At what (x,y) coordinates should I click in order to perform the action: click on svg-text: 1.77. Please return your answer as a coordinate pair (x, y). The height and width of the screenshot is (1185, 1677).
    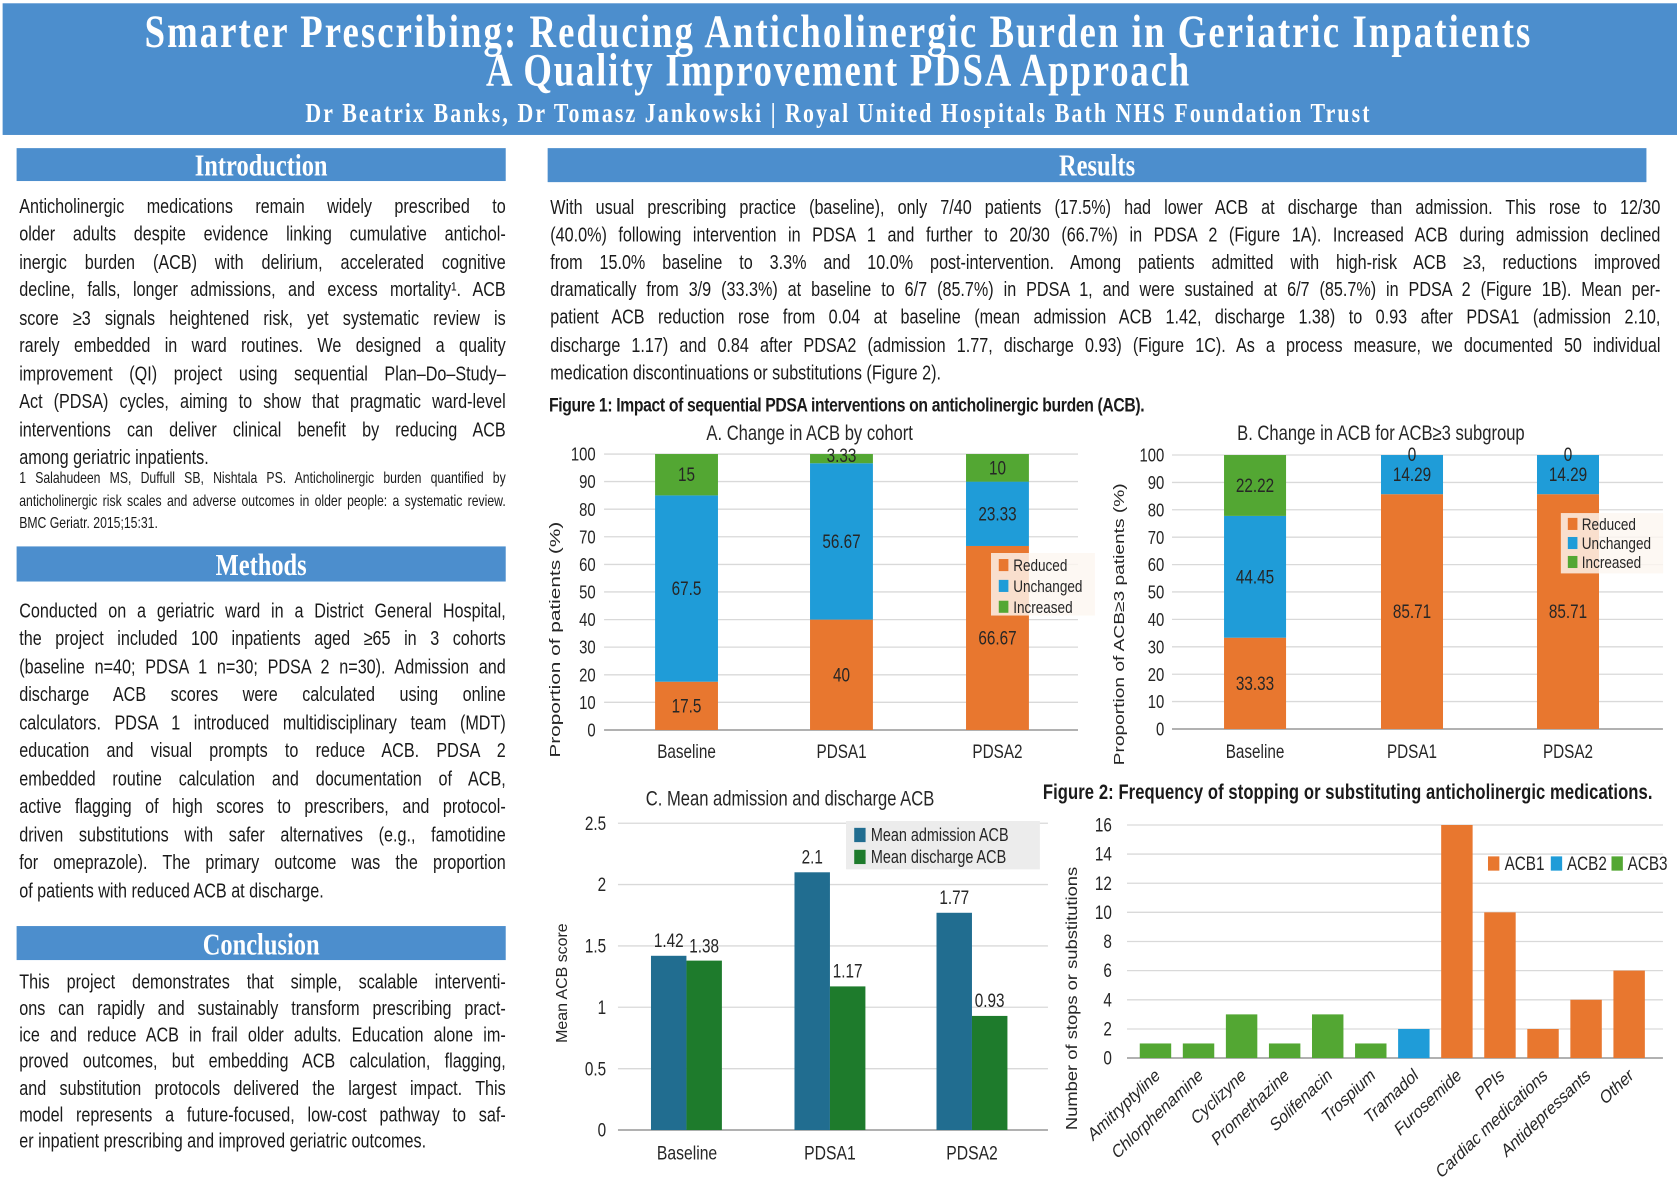
    Looking at the image, I should click on (954, 897).